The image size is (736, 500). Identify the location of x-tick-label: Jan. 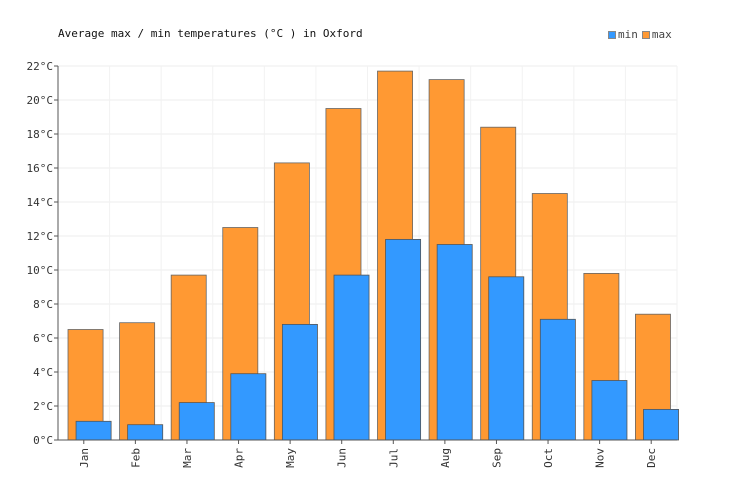
(84, 458).